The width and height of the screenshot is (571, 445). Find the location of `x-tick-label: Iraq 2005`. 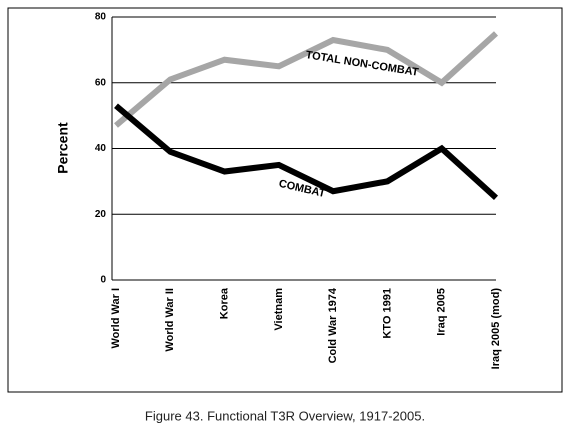

x-tick-label: Iraq 2005 is located at coordinates (442, 312).